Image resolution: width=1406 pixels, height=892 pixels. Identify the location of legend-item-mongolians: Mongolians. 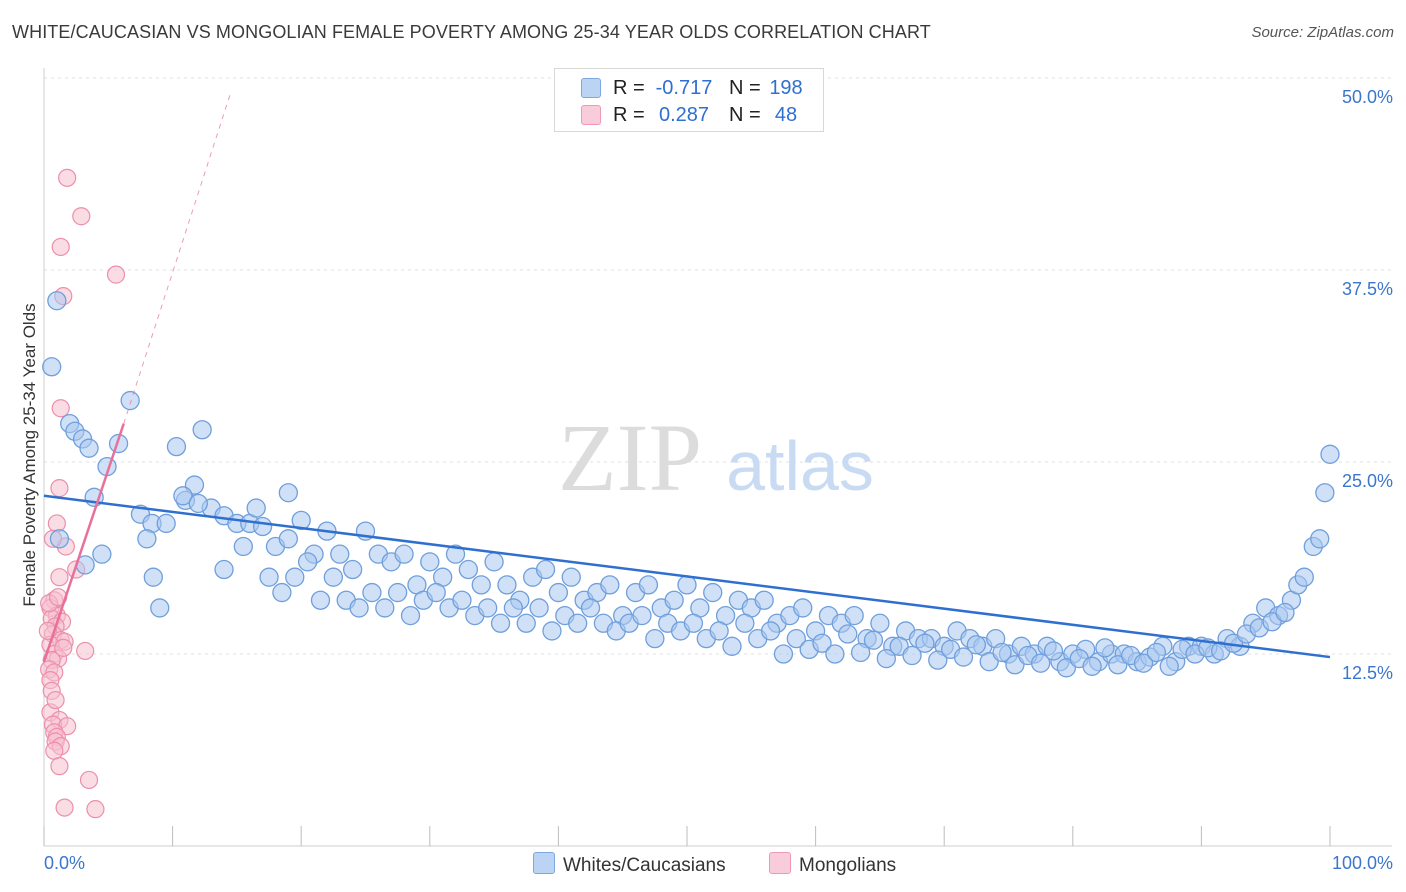
(832, 864).